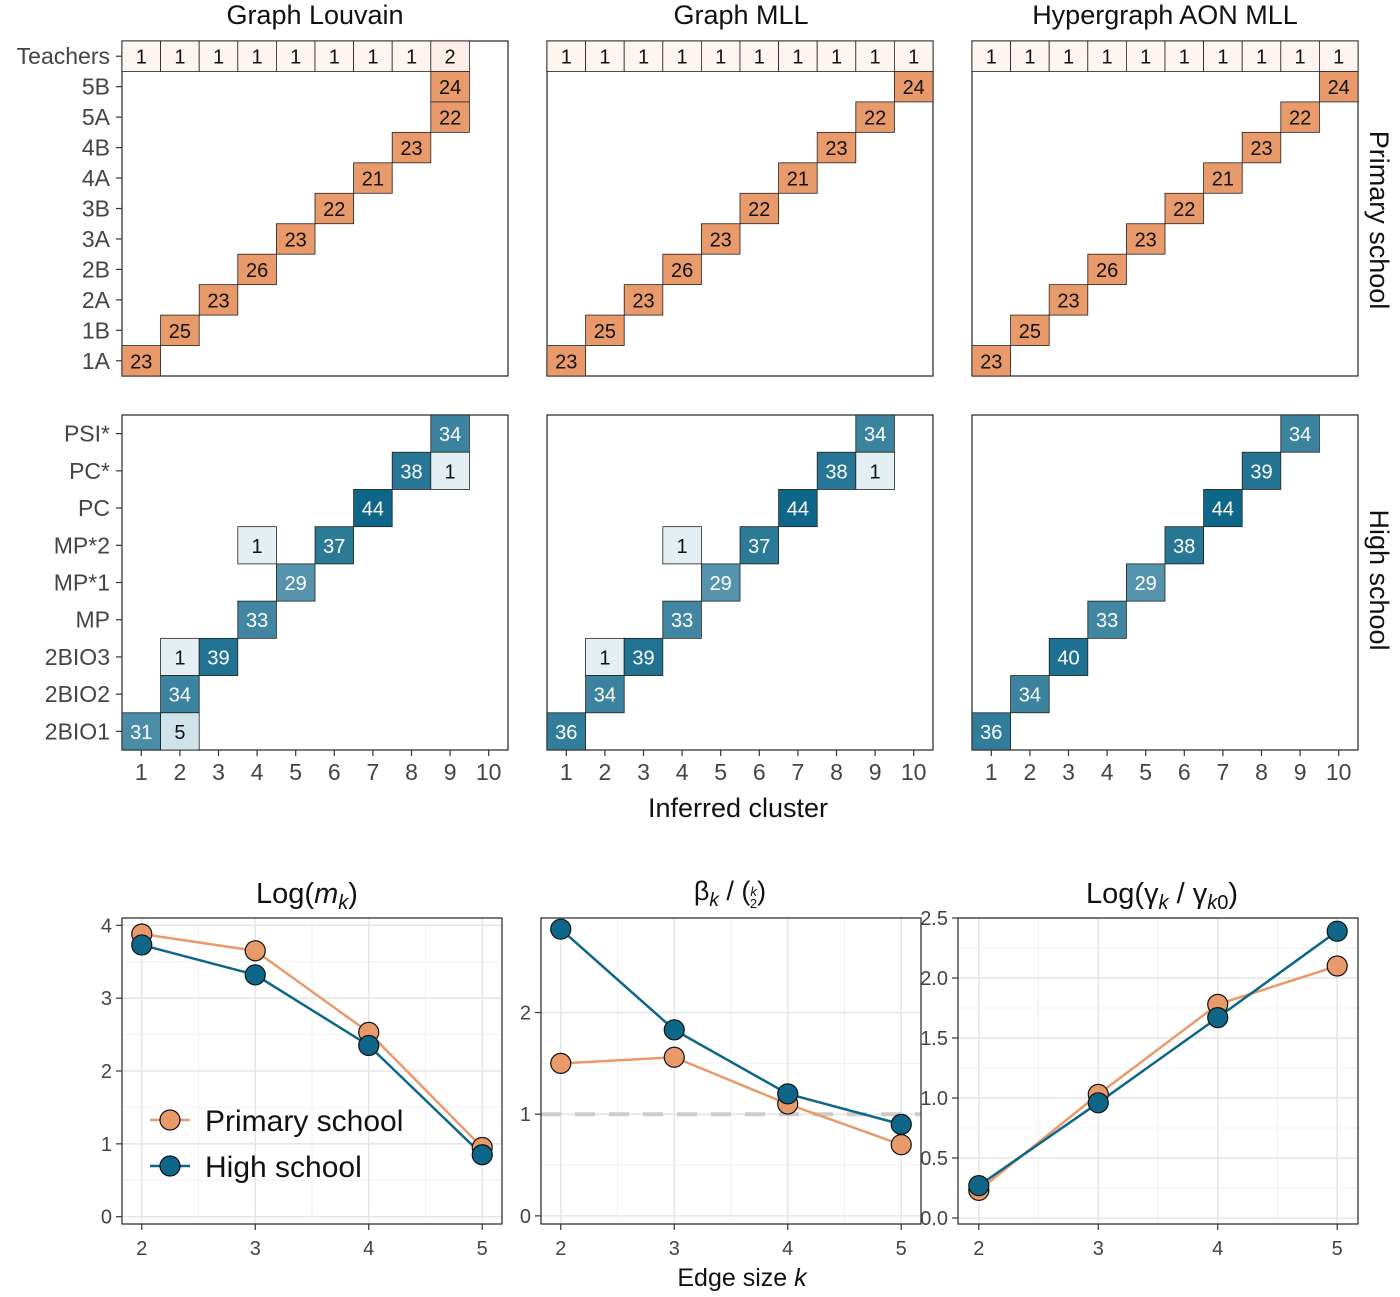 Image resolution: width=1400 pixels, height=1297 pixels. What do you see at coordinates (738, 808) in the screenshot?
I see `inferred-cluster-axis-label: Inferred cluster` at bounding box center [738, 808].